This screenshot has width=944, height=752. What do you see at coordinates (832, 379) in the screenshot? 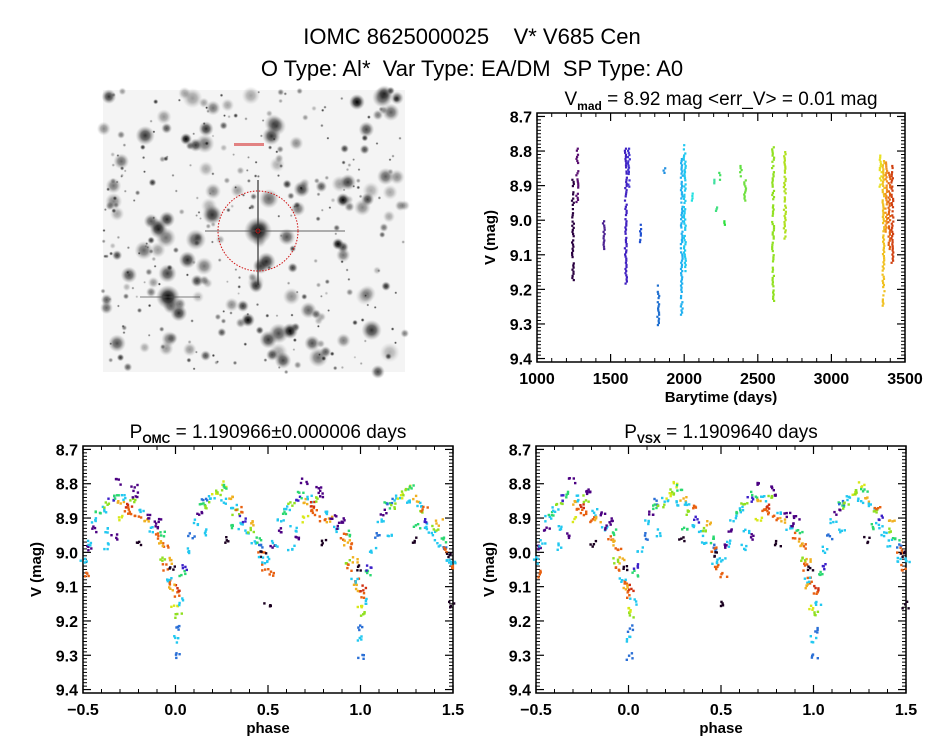
I see `x-tick-label: 3000` at bounding box center [832, 379].